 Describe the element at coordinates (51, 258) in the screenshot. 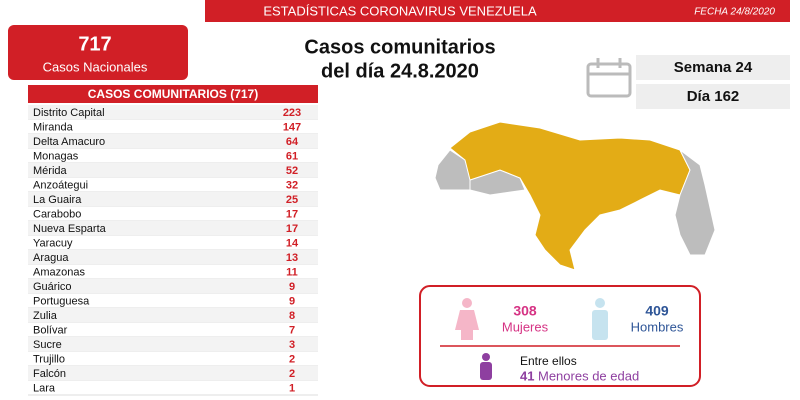

I see `state-name: Aragua` at that location.